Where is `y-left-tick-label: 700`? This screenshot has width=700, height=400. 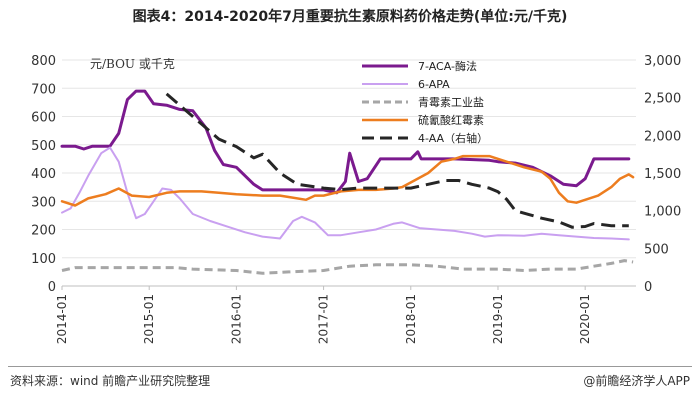 y-left-tick-label: 700 is located at coordinates (43, 89).